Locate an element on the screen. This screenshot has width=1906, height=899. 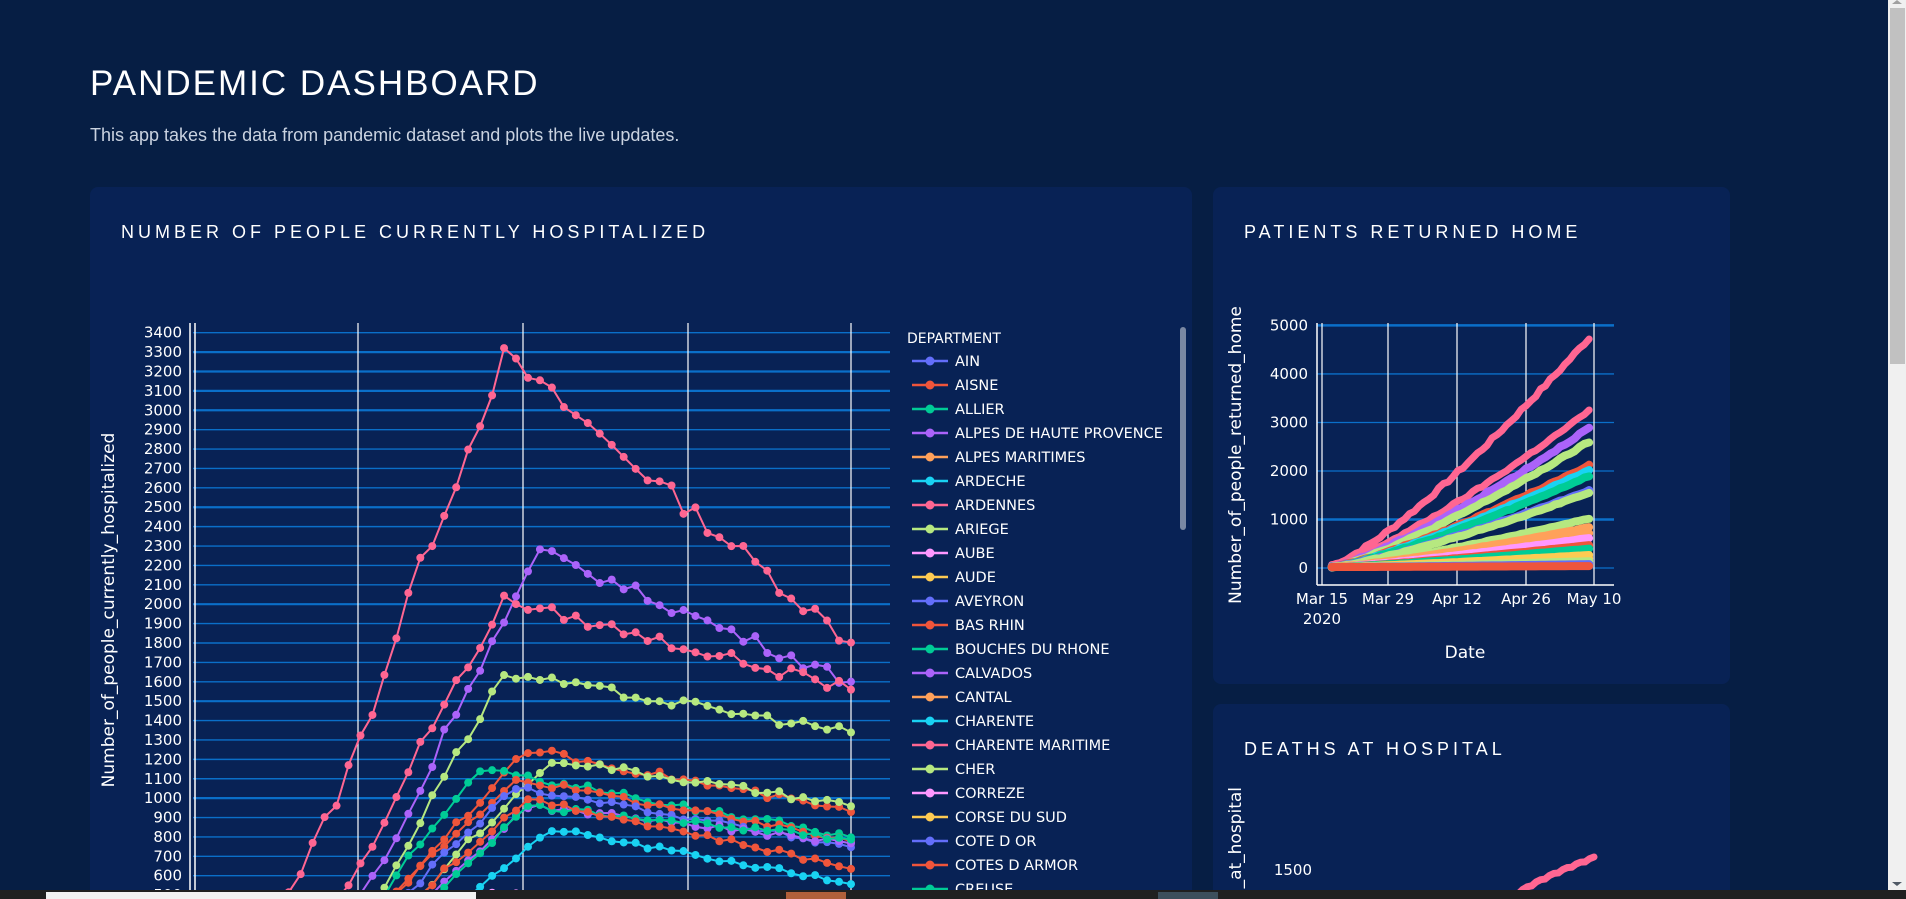
legend-item: CHARENTE MARITIME is located at coordinates (1011, 746).